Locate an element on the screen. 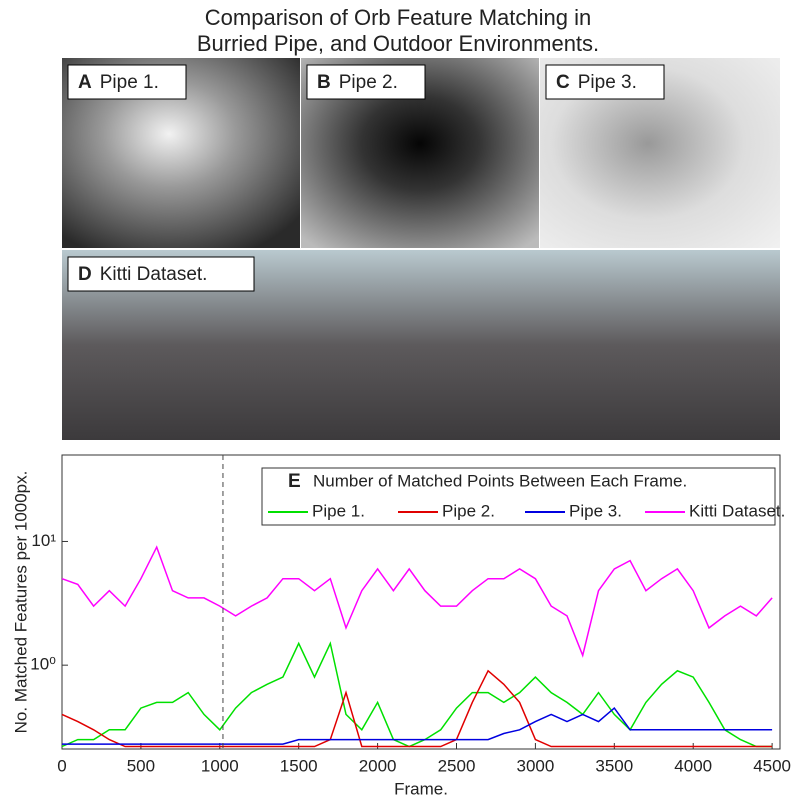 This screenshot has height=804, width=796. legend-label: Kitti Dataset. is located at coordinates (737, 510).